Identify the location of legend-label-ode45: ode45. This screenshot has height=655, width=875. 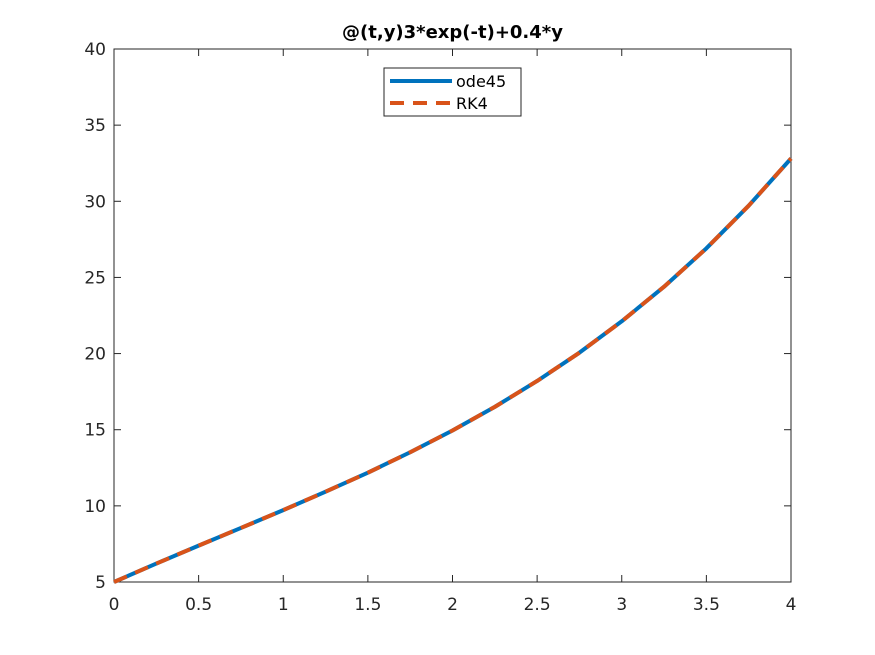
(481, 81).